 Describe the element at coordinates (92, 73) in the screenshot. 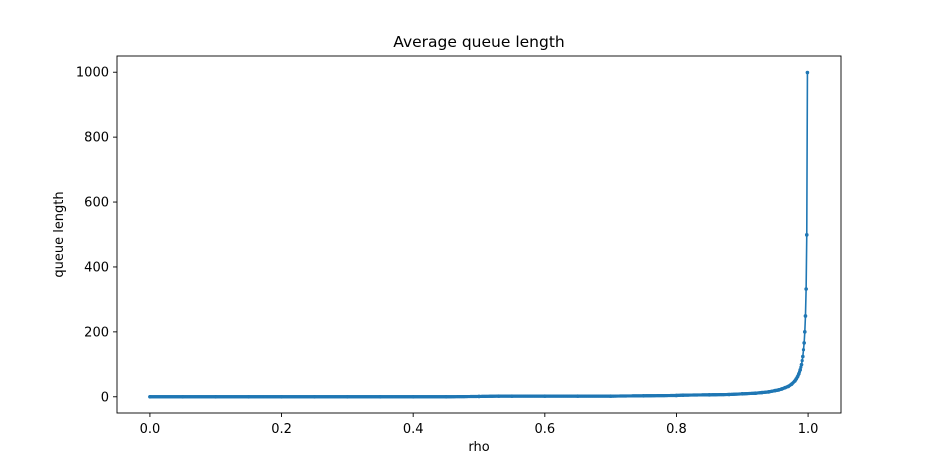

I see `y-tick-label: 1000` at that location.